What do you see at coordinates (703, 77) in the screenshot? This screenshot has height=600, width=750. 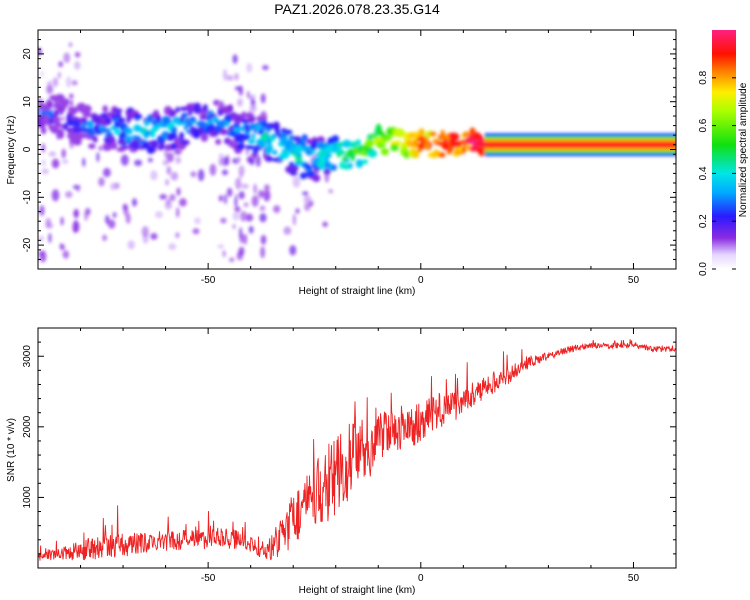 I see `colorbar-tick-label: 0.8` at bounding box center [703, 77].